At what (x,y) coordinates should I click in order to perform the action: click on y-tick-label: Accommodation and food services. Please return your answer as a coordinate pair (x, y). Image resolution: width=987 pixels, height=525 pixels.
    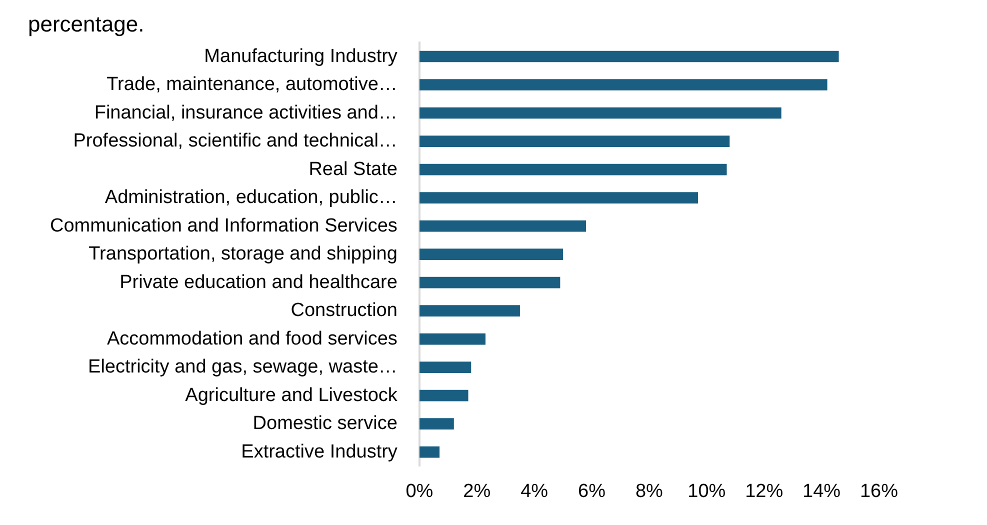
    Looking at the image, I should click on (252, 339).